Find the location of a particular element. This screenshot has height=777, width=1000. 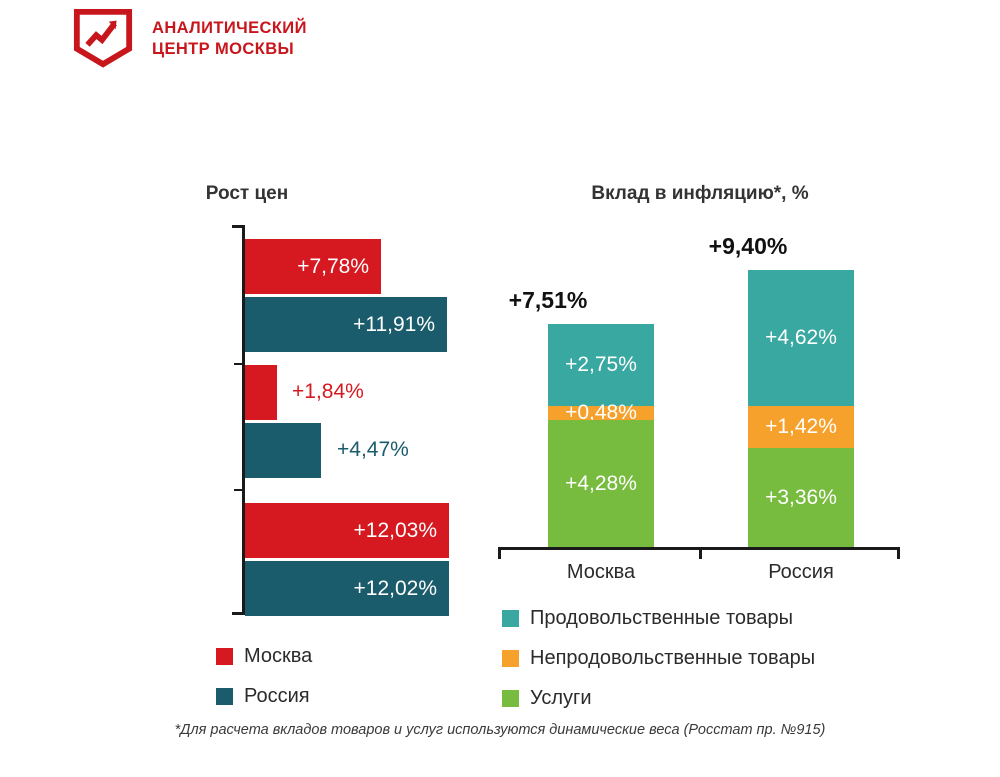

legend-label-nonfood: Непродовольственные товары is located at coordinates (673, 658).